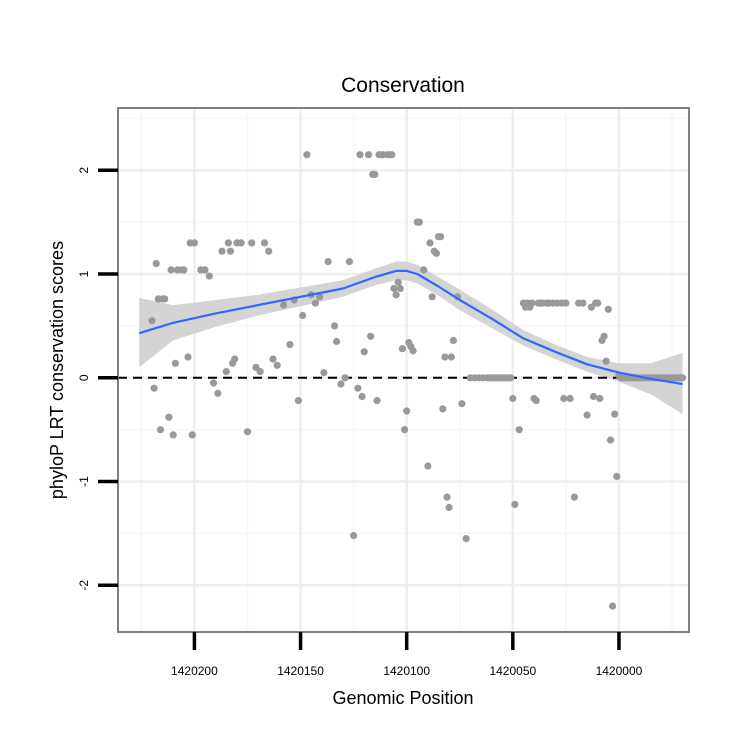 The width and height of the screenshot is (750, 750). Describe the element at coordinates (512, 671) in the screenshot. I see `x-tick-label: 1420050` at that location.